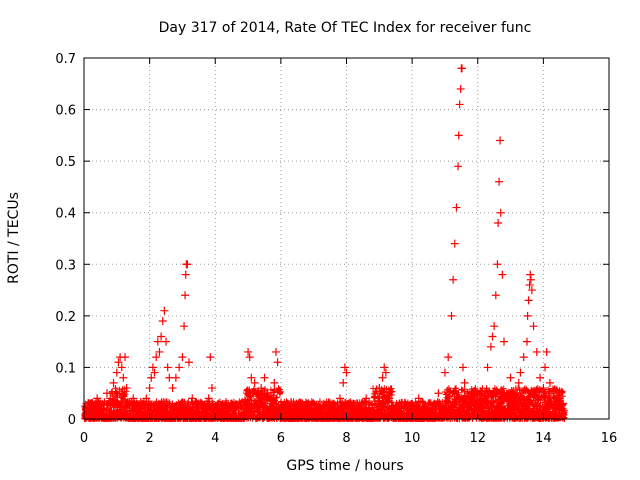  What do you see at coordinates (477, 438) in the screenshot?
I see `x-tick-label: 12` at bounding box center [477, 438].